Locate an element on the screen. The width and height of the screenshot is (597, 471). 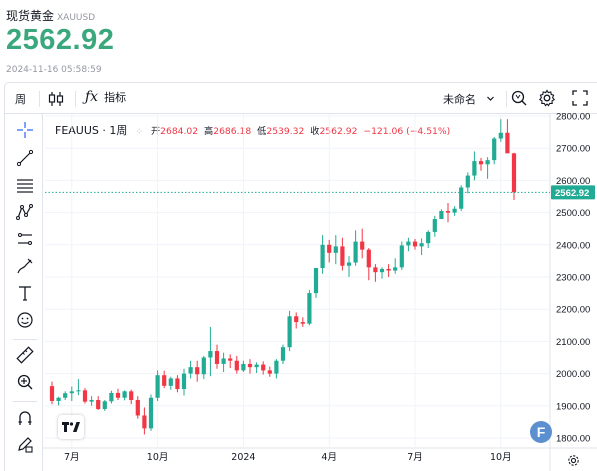
pattern-tool is located at coordinates (25, 214).